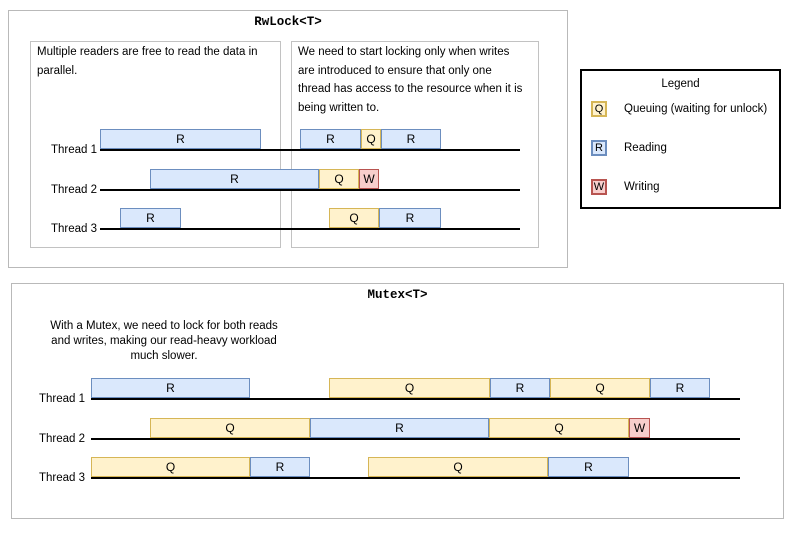 The height and width of the screenshot is (550, 800). Describe the element at coordinates (599, 109) in the screenshot. I see `legend-swatch-queuing: Q` at that location.